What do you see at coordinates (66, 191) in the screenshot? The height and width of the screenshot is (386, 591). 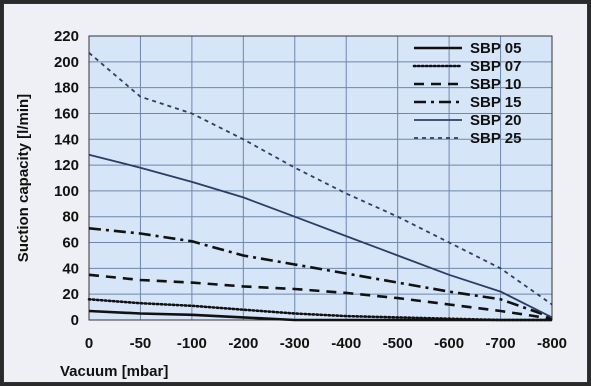 I see `y-tick-label: 100` at bounding box center [66, 191].